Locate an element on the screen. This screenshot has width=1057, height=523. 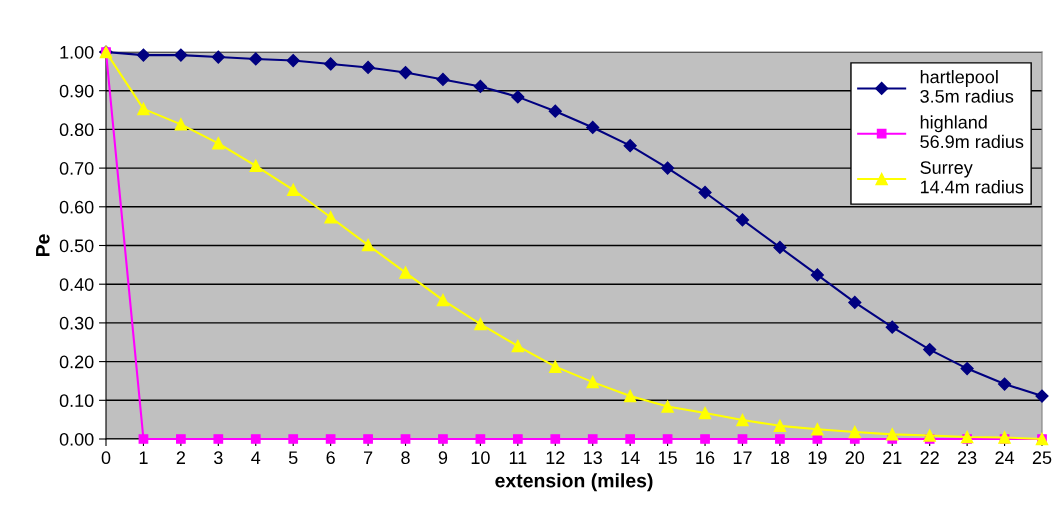
x-tick-label: 23 is located at coordinates (967, 458).